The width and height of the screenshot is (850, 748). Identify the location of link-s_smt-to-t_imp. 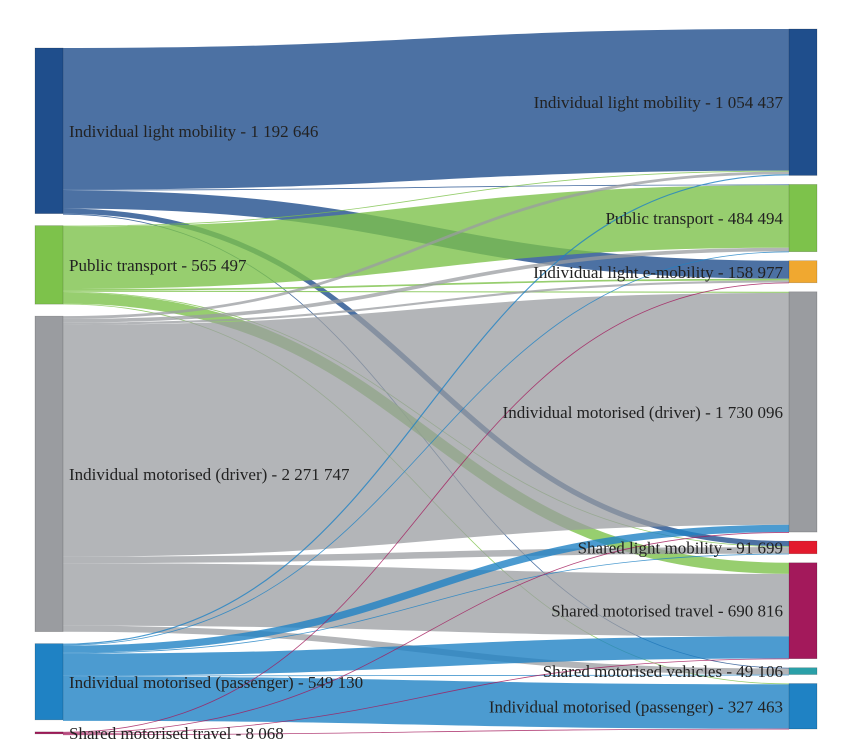
(426, 732).